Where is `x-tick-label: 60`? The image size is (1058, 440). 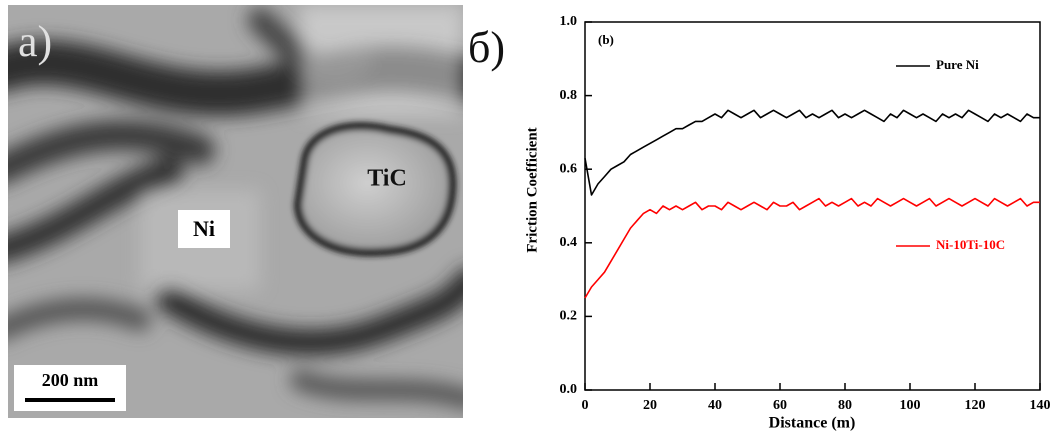 x-tick-label: 60 is located at coordinates (780, 405).